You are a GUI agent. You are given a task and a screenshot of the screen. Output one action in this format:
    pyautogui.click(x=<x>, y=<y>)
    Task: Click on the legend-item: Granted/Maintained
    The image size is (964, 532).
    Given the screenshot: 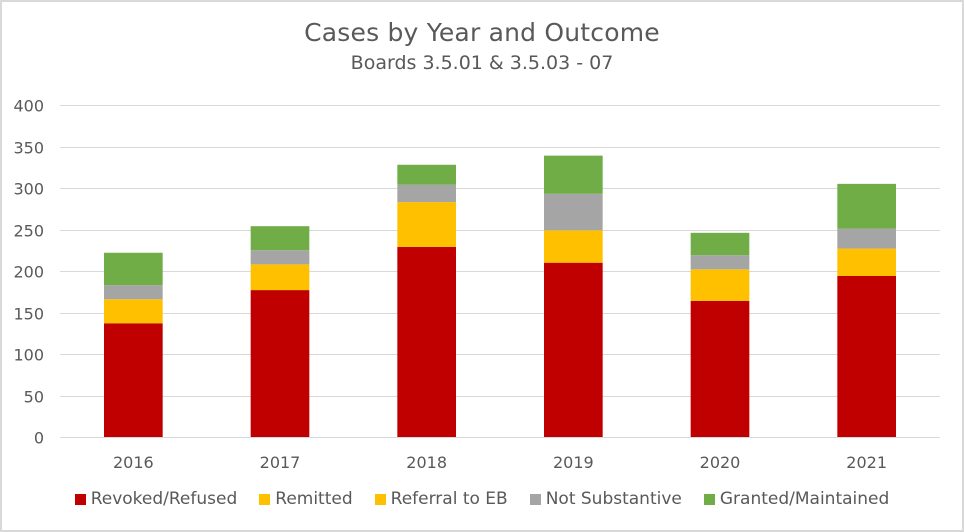 What is the action you would take?
    pyautogui.click(x=796, y=499)
    